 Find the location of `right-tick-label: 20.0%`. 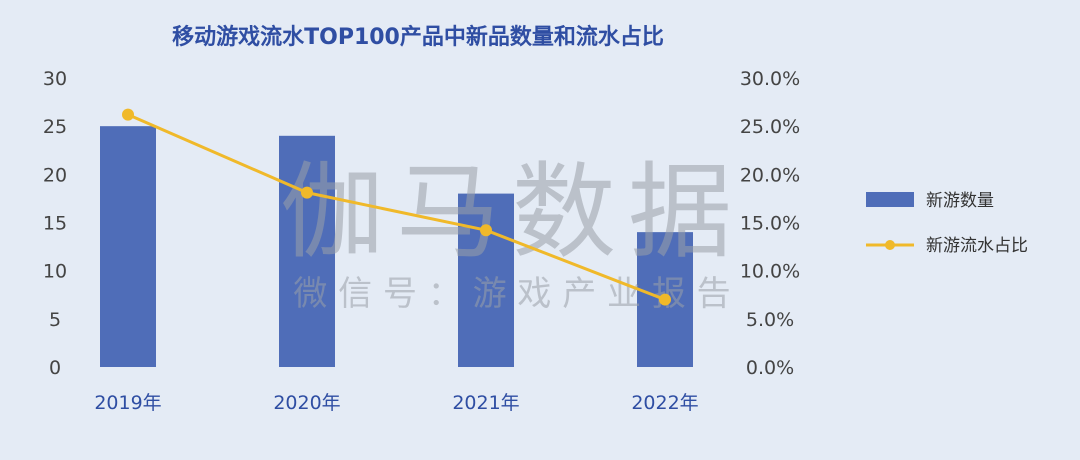

right-tick-label: 20.0% is located at coordinates (770, 175).